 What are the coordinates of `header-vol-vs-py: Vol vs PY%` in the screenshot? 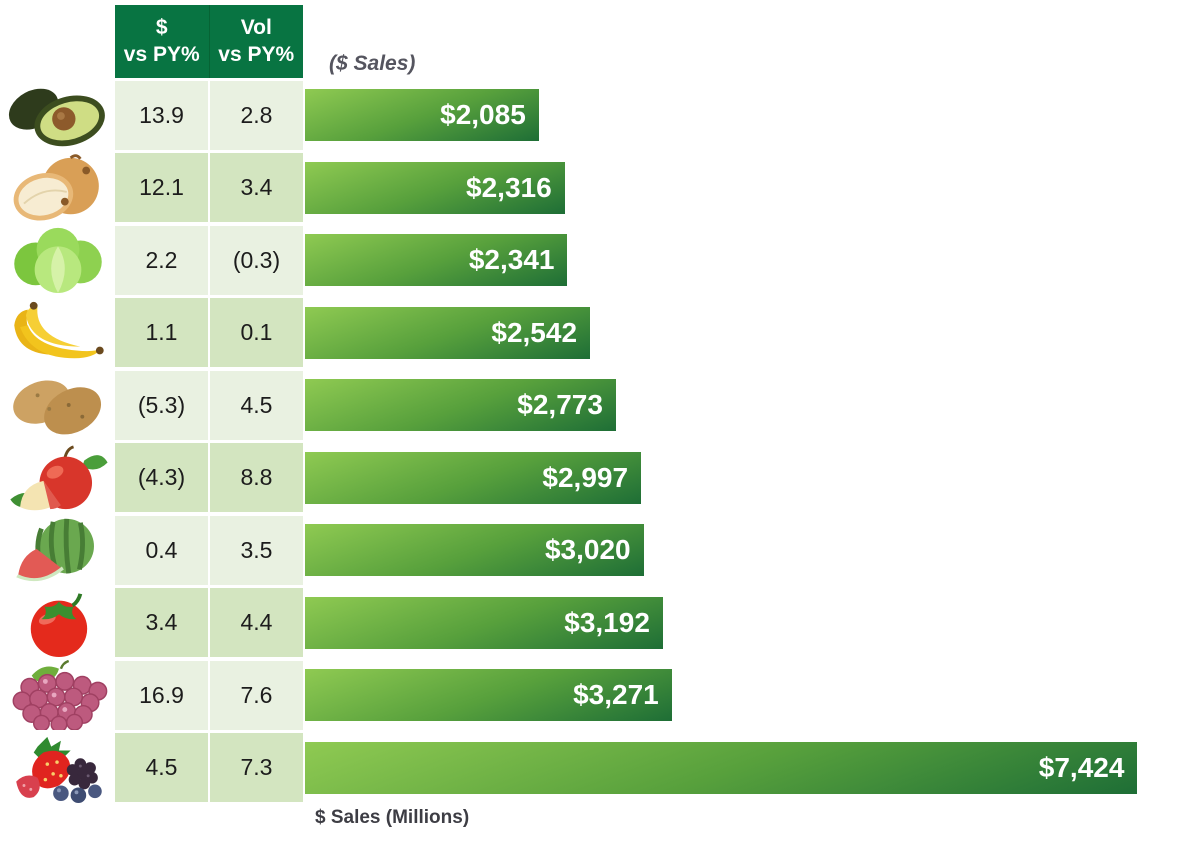 It's located at (257, 41).